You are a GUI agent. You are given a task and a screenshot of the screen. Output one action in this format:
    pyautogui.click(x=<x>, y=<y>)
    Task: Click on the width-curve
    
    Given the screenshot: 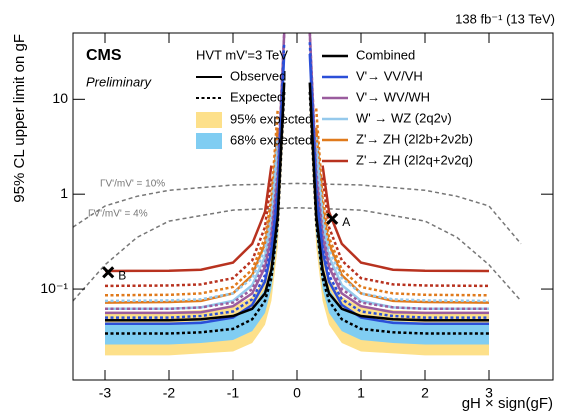 What is the action you would take?
    pyautogui.click(x=297, y=213)
    